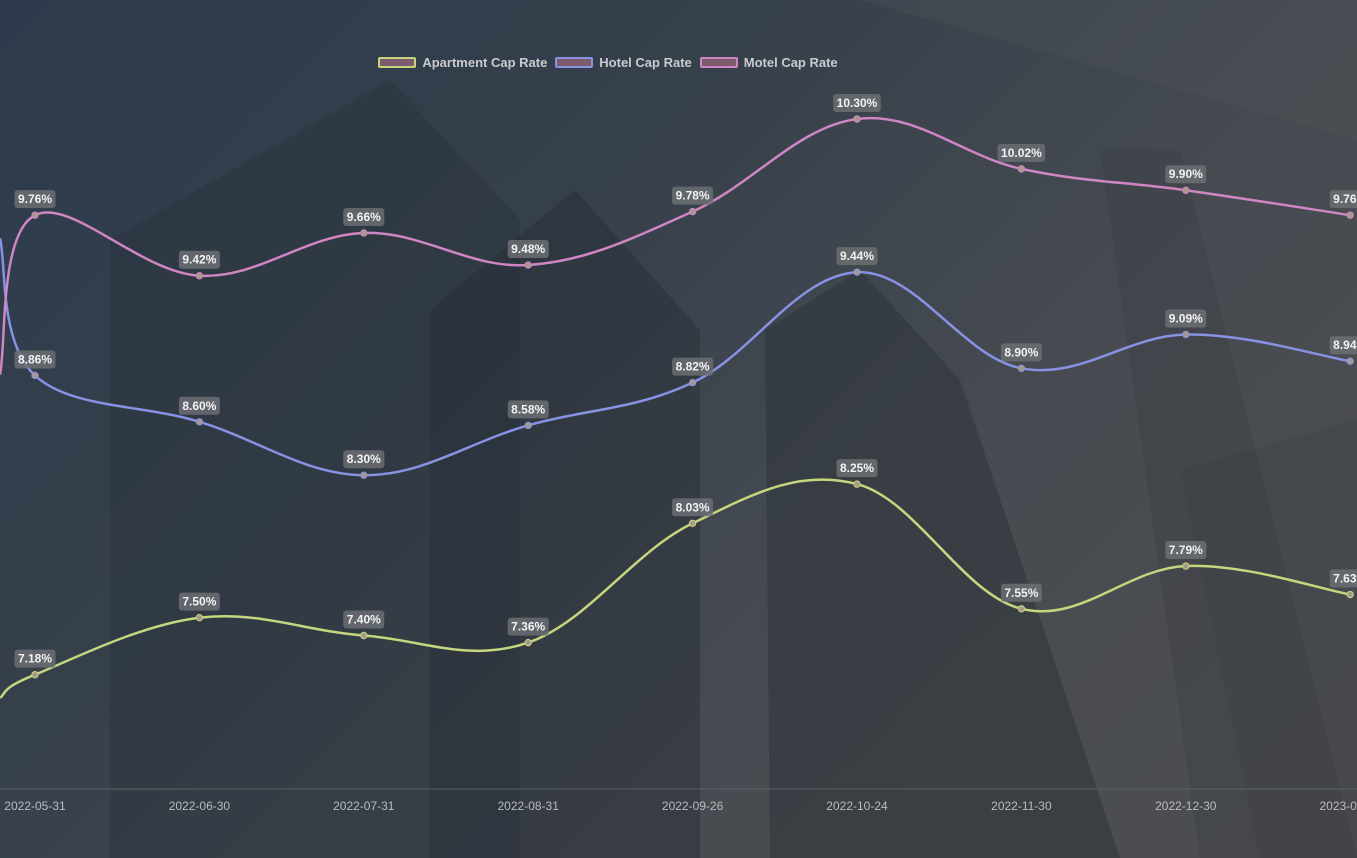 The width and height of the screenshot is (1357, 858). I want to click on data-label-motel: 9.42%, so click(199, 260).